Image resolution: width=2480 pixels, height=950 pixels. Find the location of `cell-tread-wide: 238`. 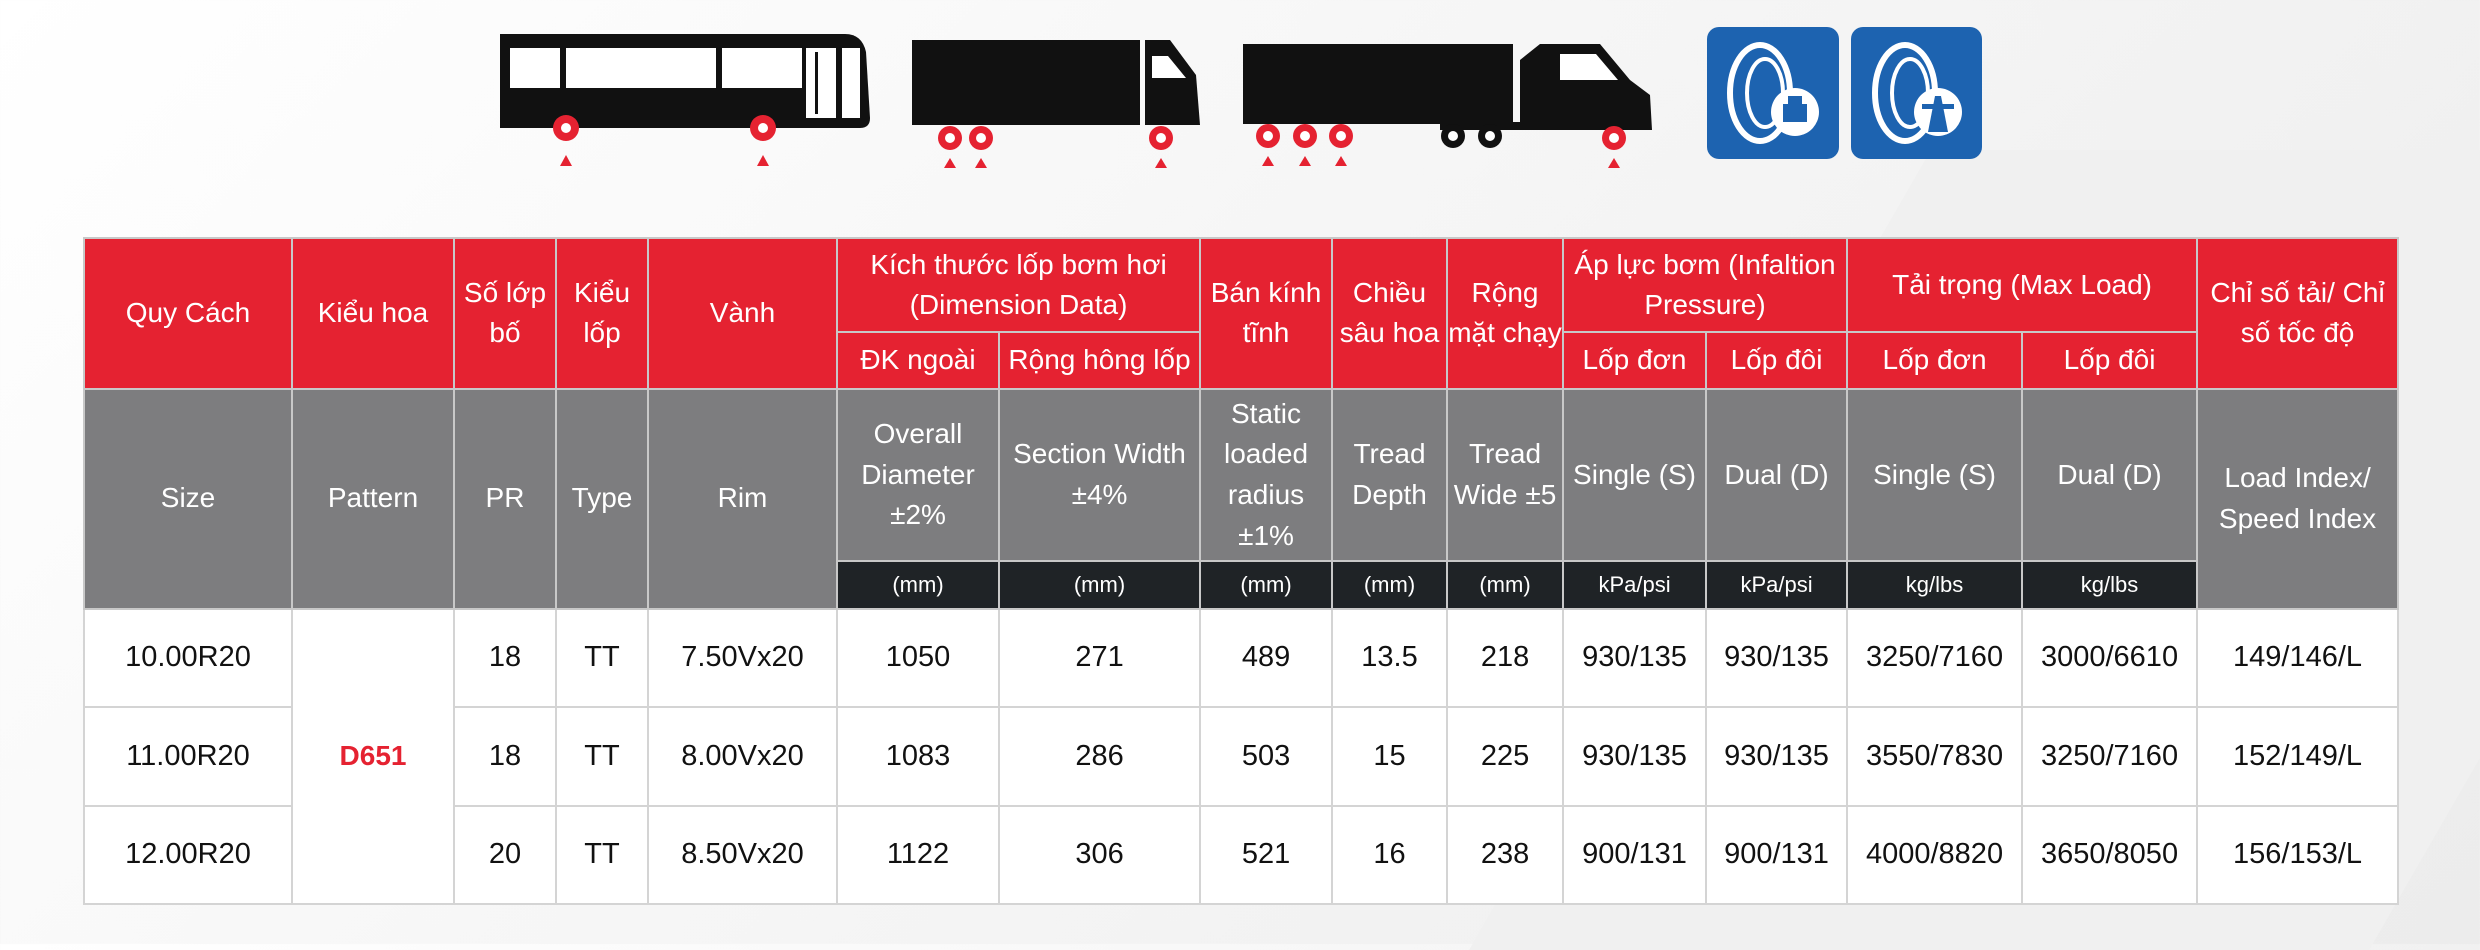

cell-tread-wide: 238 is located at coordinates (1505, 855).